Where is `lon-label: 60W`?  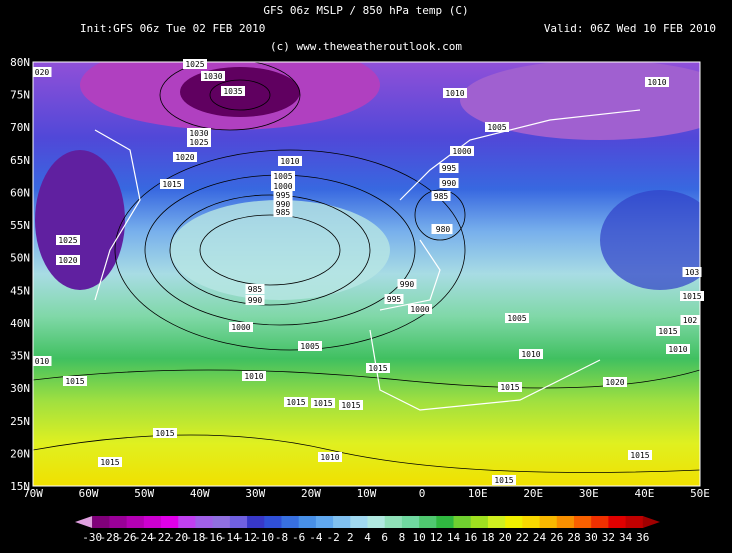 lon-label: 60W is located at coordinates (89, 493).